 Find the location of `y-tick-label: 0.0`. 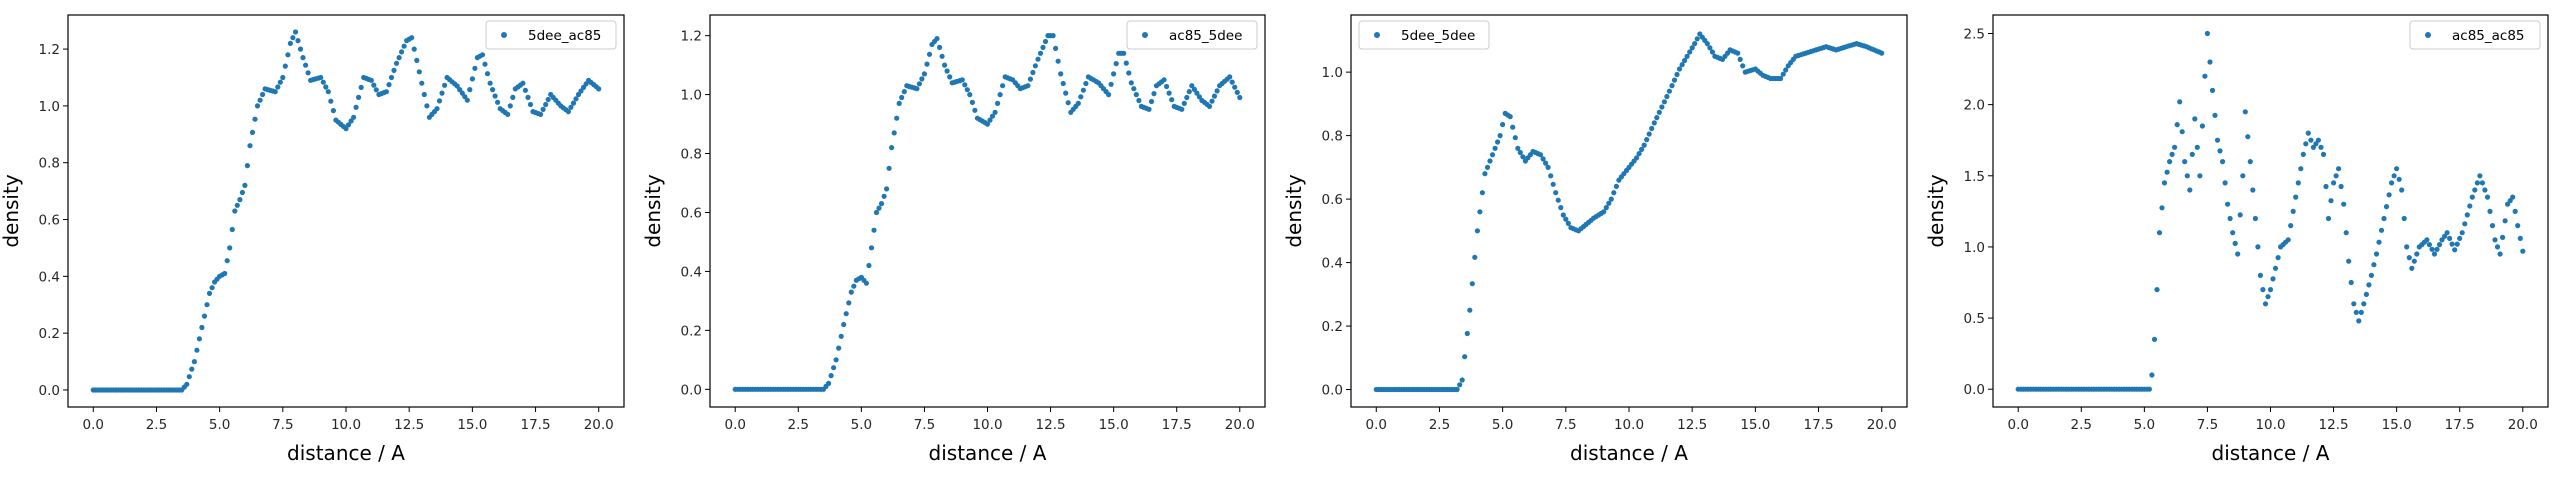

y-tick-label: 0.0 is located at coordinates (691, 390).